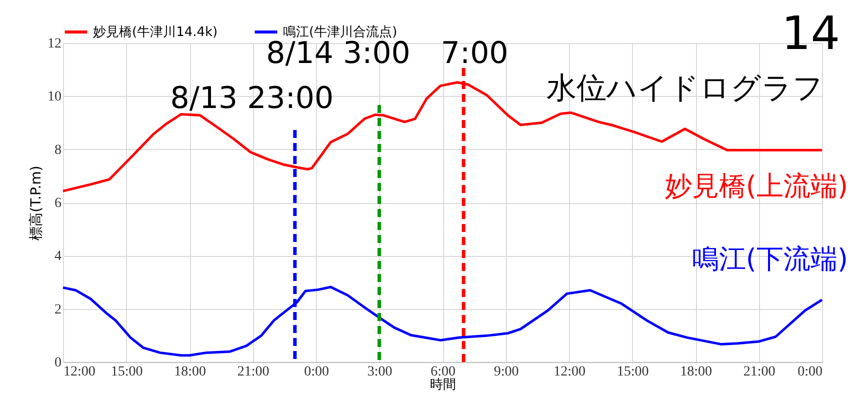 The height and width of the screenshot is (403, 852). I want to click on annotation: 水位ハイドログラフ, so click(685, 88).